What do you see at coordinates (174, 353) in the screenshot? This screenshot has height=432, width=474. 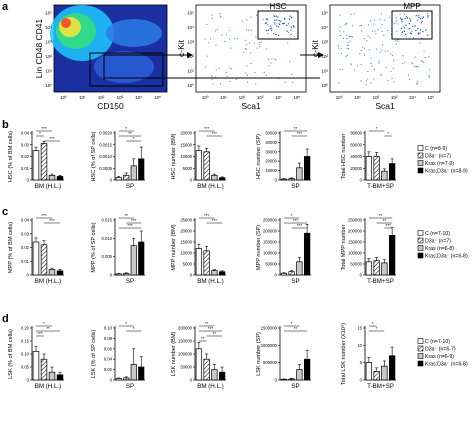 I see `y-label: LSK number (BM)` at bounding box center [174, 353].